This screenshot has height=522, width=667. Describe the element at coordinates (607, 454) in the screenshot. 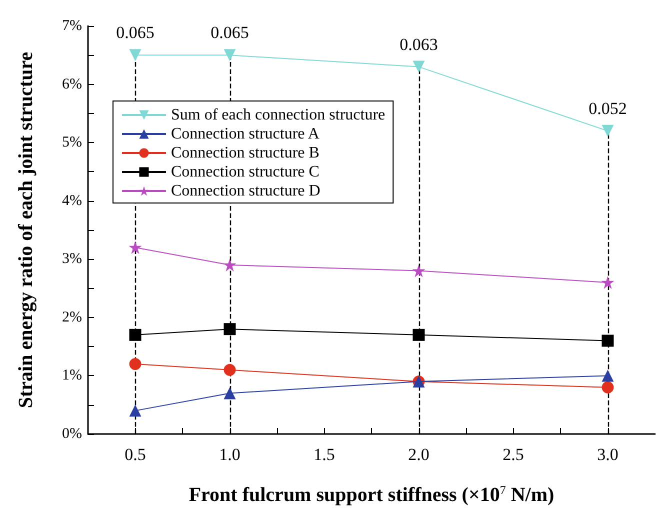

I see `x-tick-label: 3.0` at that location.